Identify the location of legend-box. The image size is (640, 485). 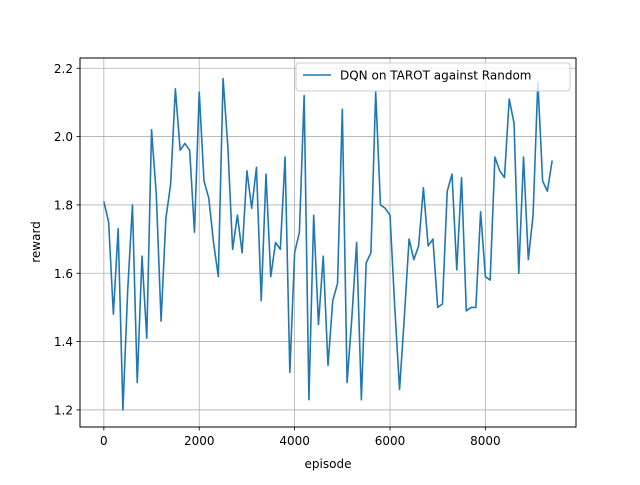
(433, 77).